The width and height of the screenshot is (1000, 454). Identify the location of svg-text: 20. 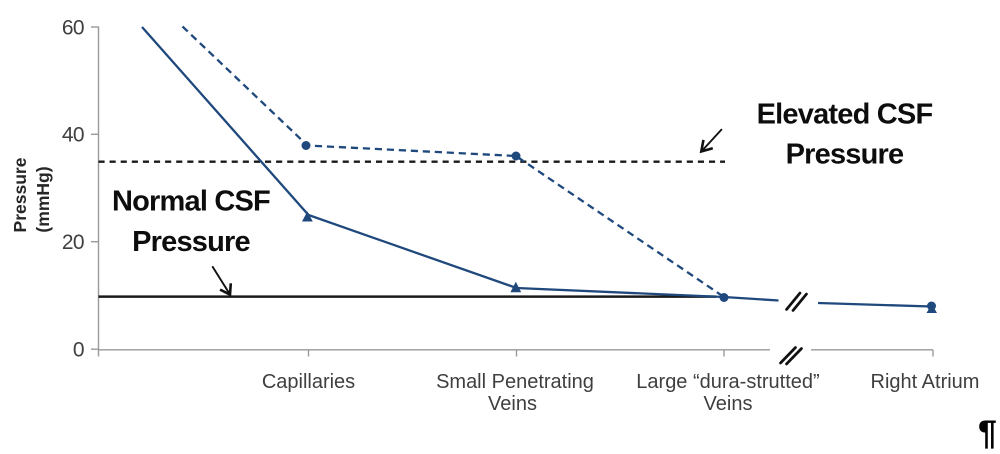
(73, 242).